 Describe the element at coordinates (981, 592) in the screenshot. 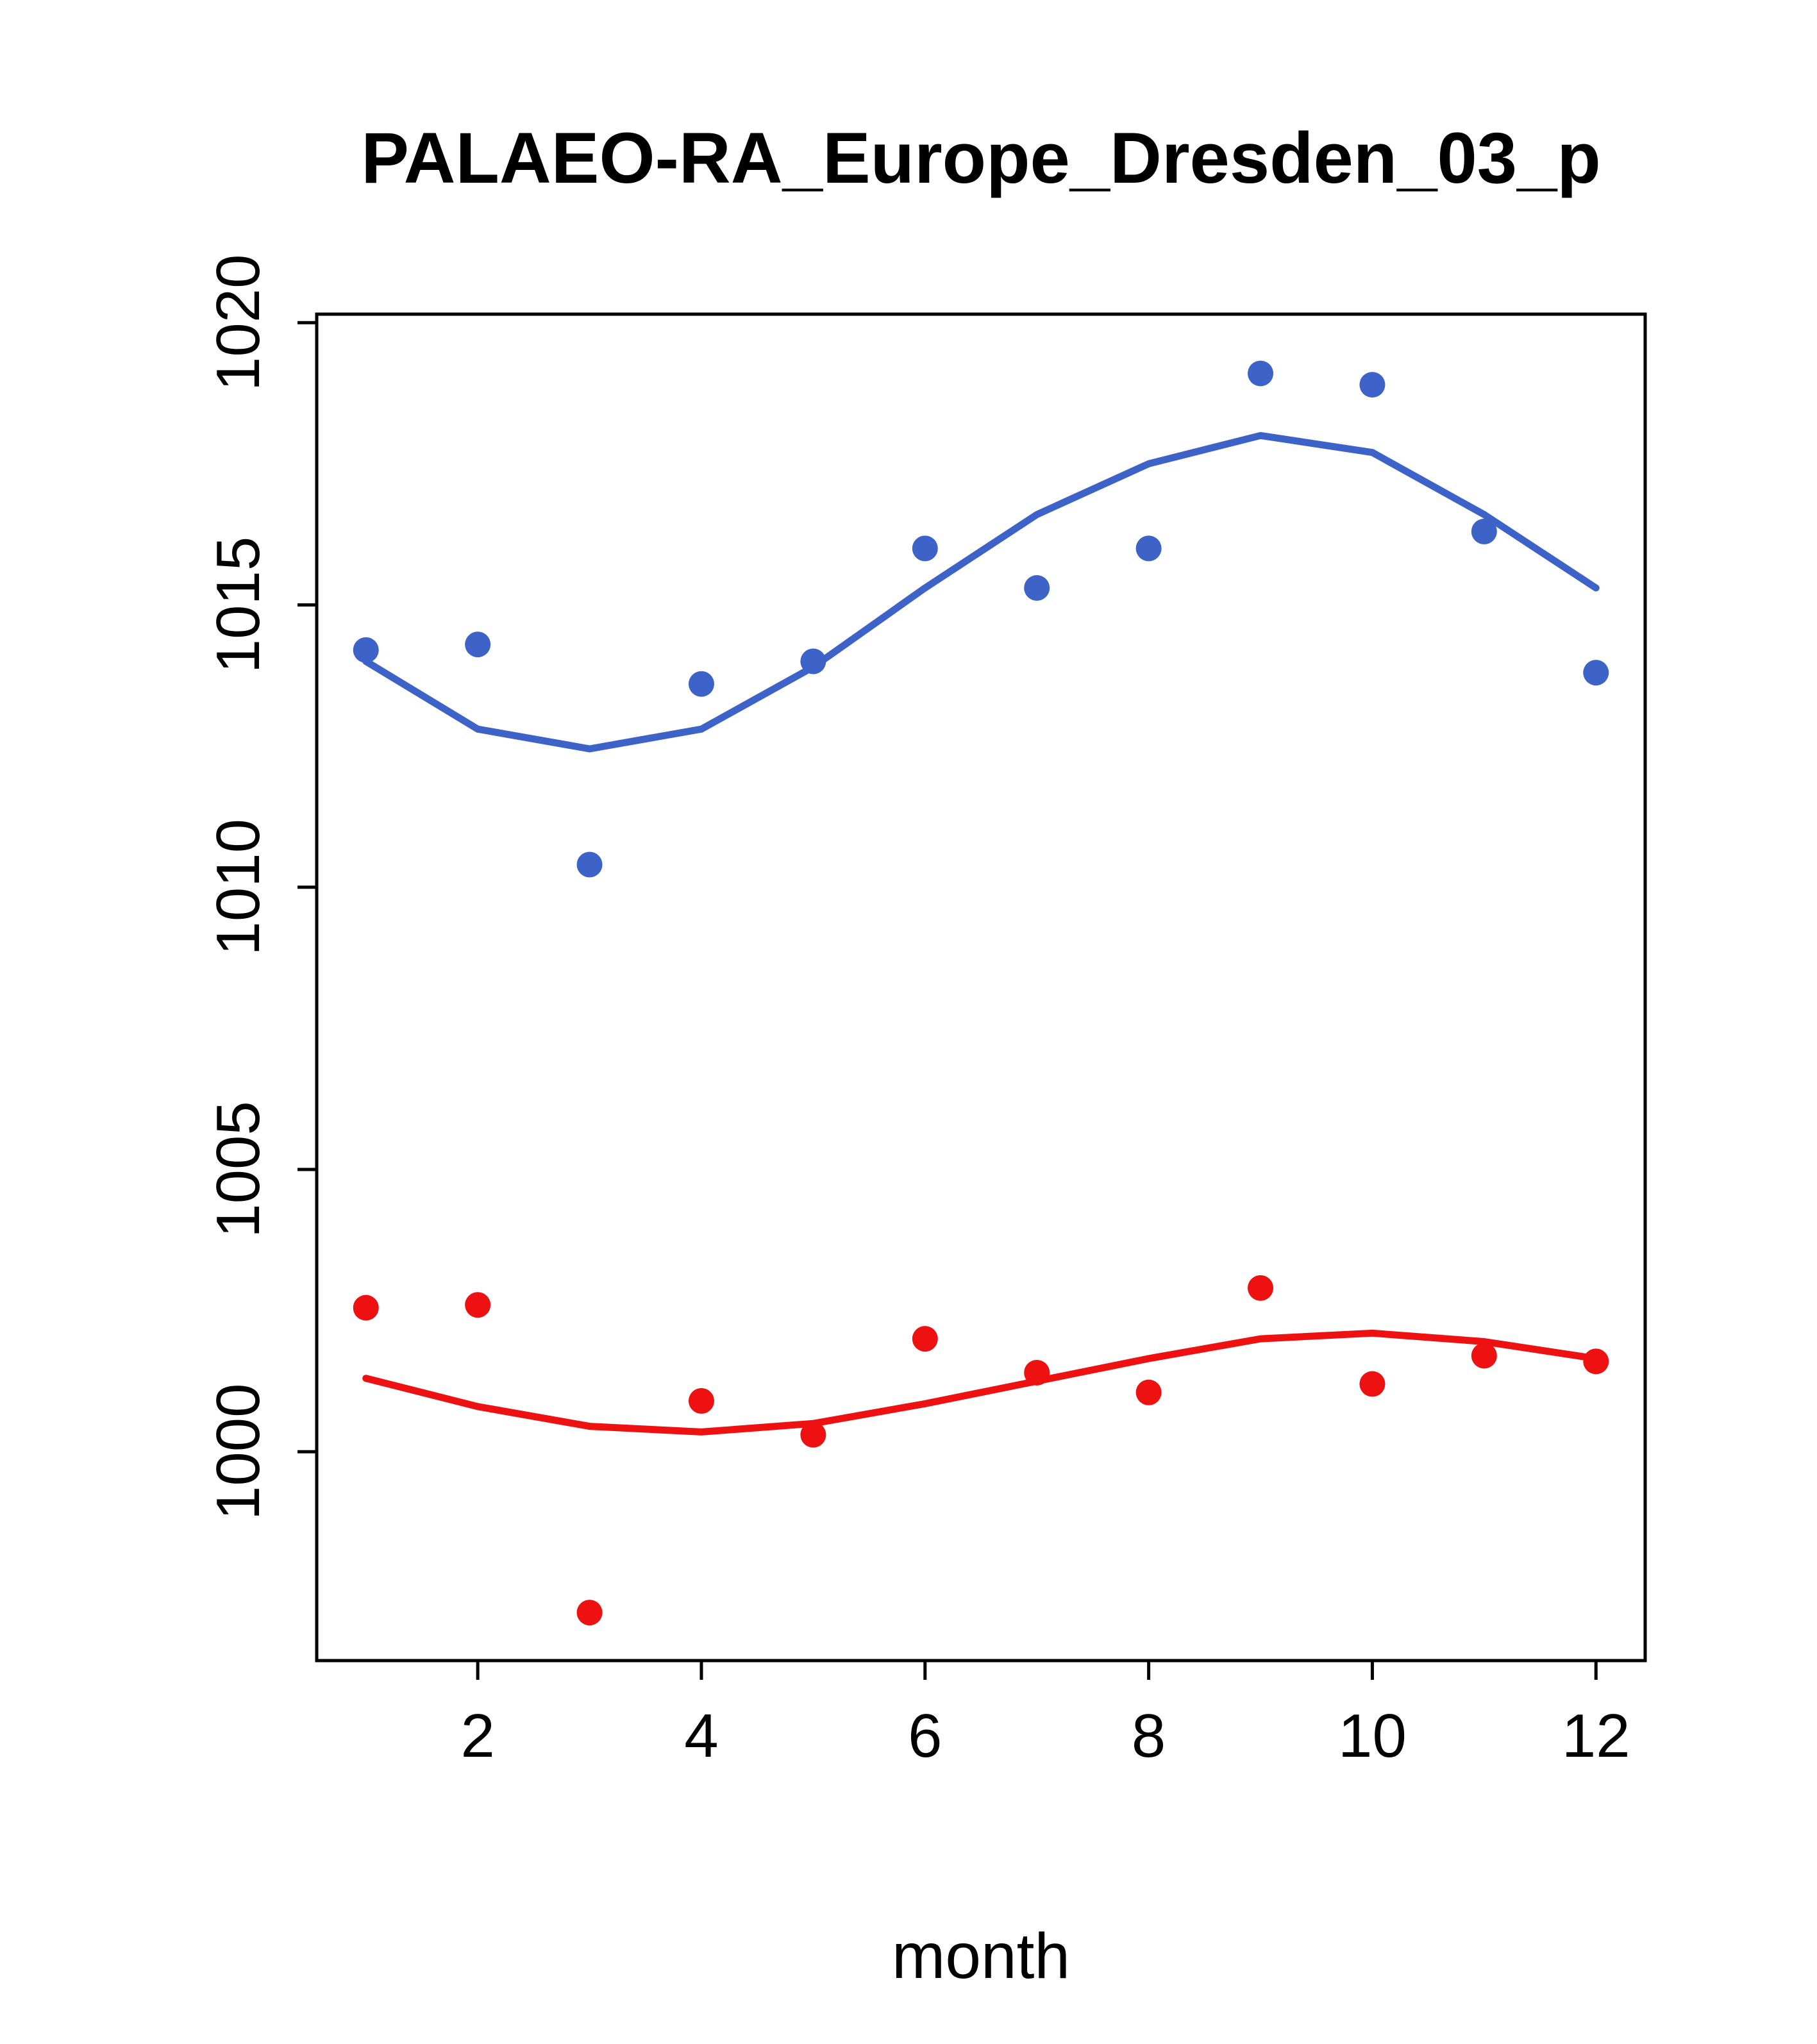

I see `blue-smooth-fit-line` at that location.